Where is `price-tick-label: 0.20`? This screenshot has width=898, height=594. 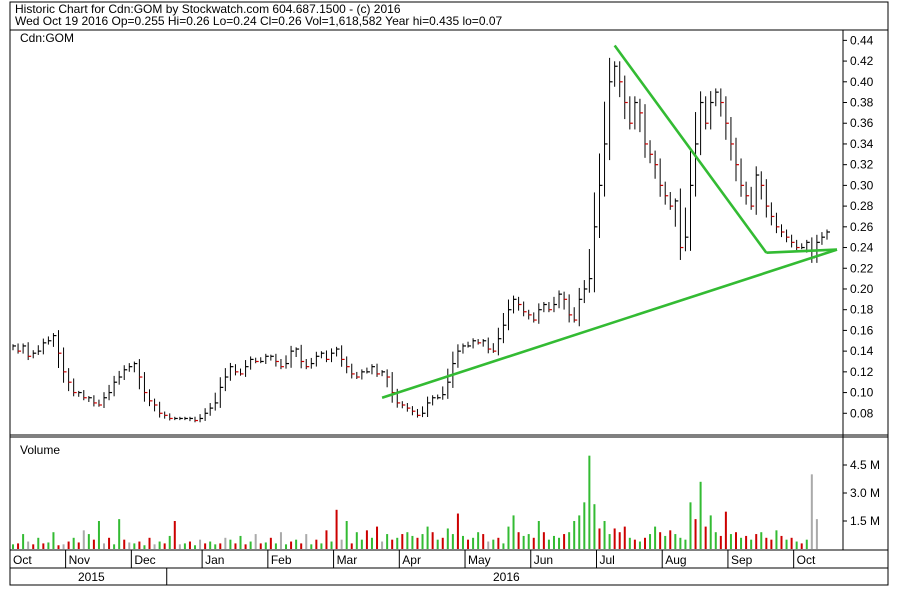 price-tick-label: 0.20 is located at coordinates (862, 289).